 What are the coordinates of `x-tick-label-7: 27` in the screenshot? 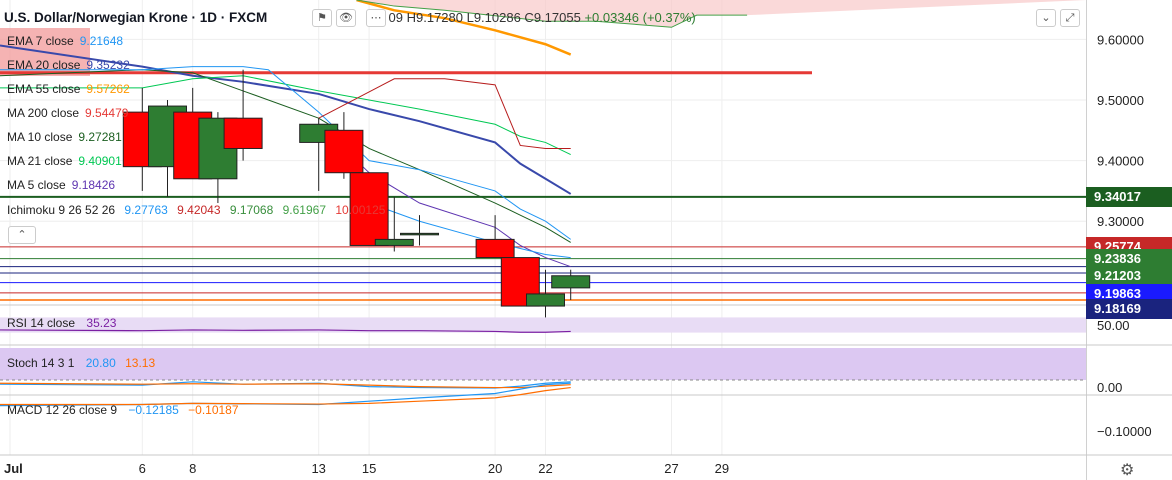 It's located at (671, 468).